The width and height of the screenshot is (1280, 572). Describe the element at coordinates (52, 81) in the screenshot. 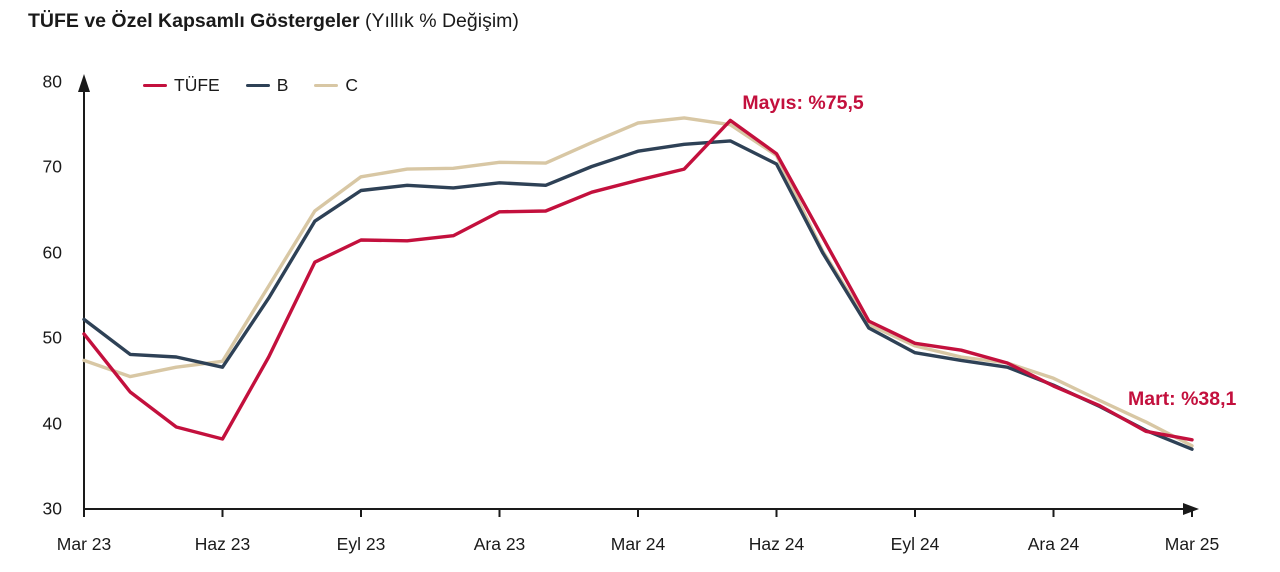

I see `y-tick-label: 80` at that location.